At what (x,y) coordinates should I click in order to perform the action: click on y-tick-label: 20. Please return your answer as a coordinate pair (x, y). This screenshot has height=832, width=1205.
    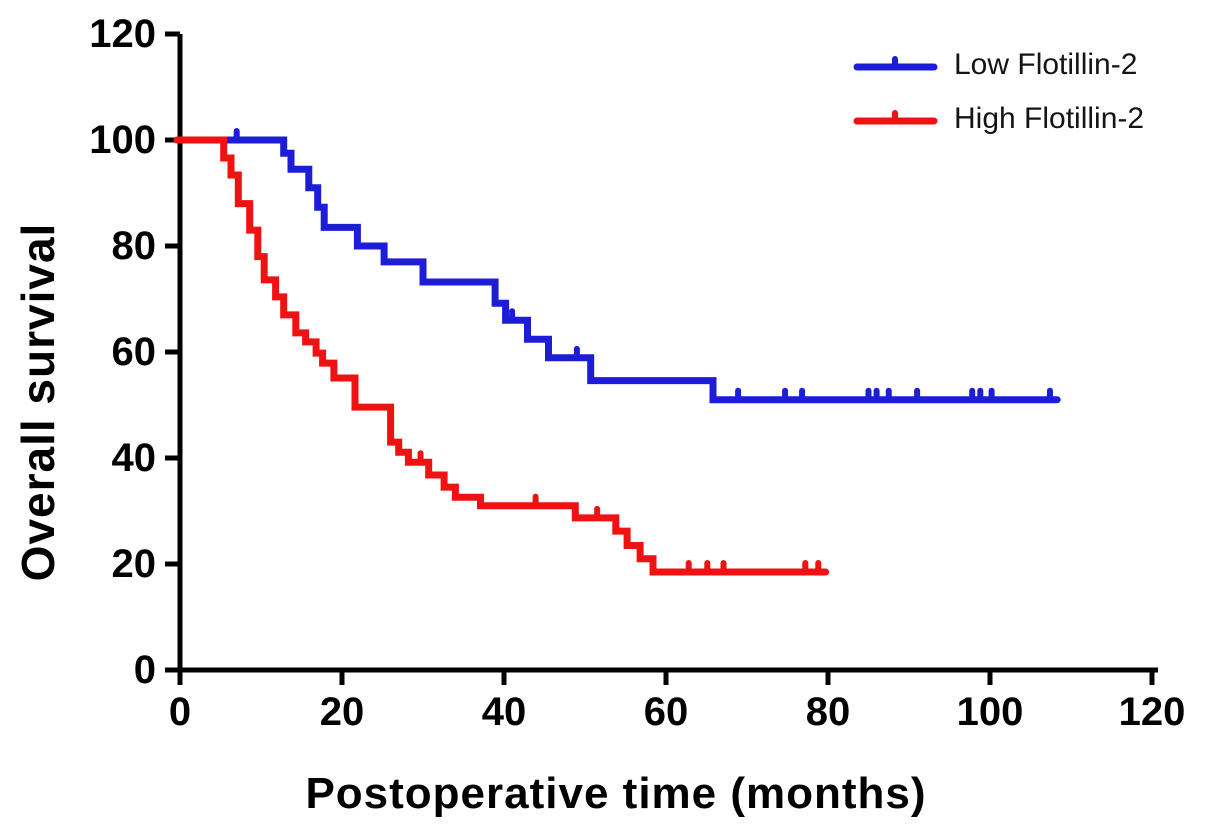
    Looking at the image, I should click on (134, 564).